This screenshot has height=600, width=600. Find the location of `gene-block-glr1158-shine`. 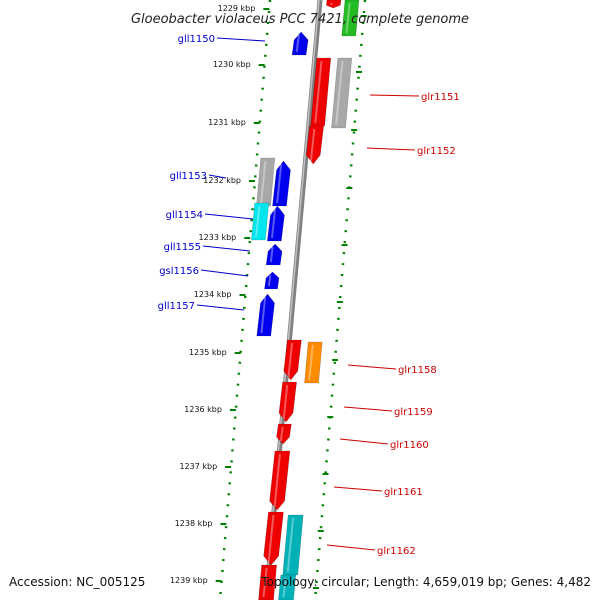

gene-block-glr1158-shine is located at coordinates (290, 360).